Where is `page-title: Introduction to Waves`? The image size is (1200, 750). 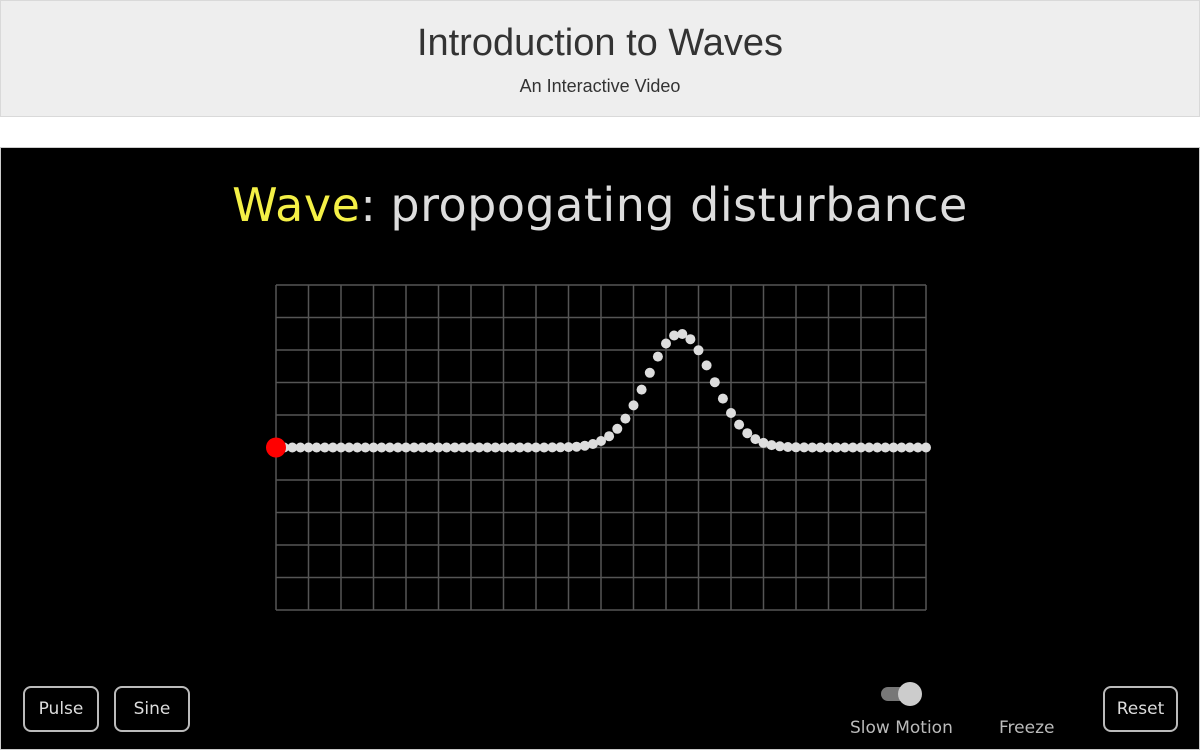 page-title: Introduction to Waves is located at coordinates (600, 43).